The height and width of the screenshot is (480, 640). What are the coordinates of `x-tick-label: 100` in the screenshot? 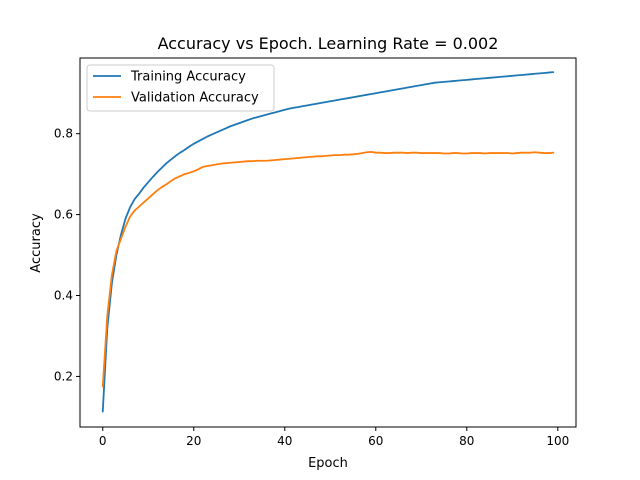 It's located at (557, 441).